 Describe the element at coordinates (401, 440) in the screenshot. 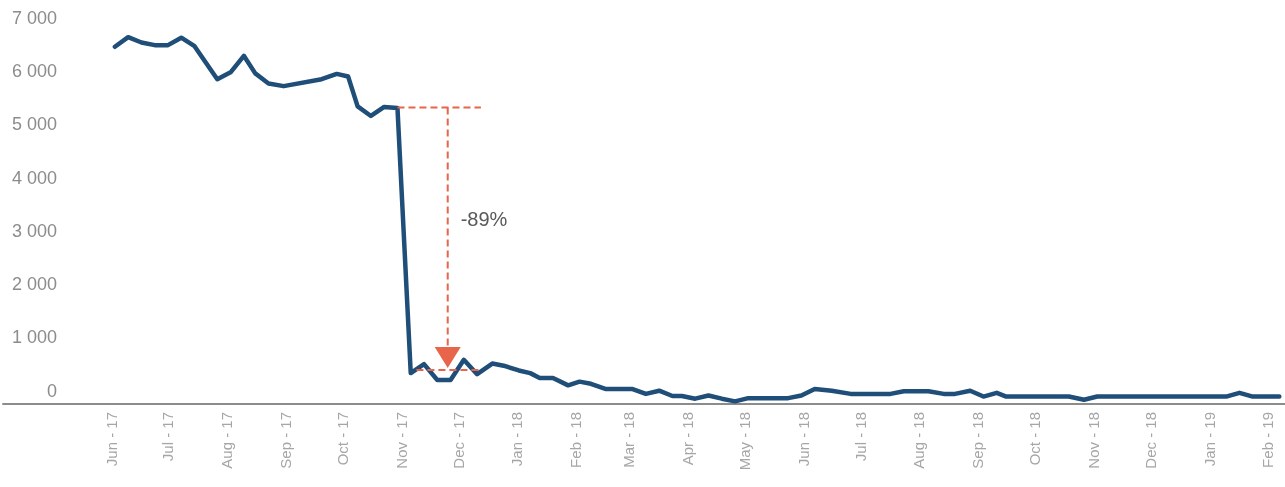

I see `x-tick-label: Nov - 17` at that location.